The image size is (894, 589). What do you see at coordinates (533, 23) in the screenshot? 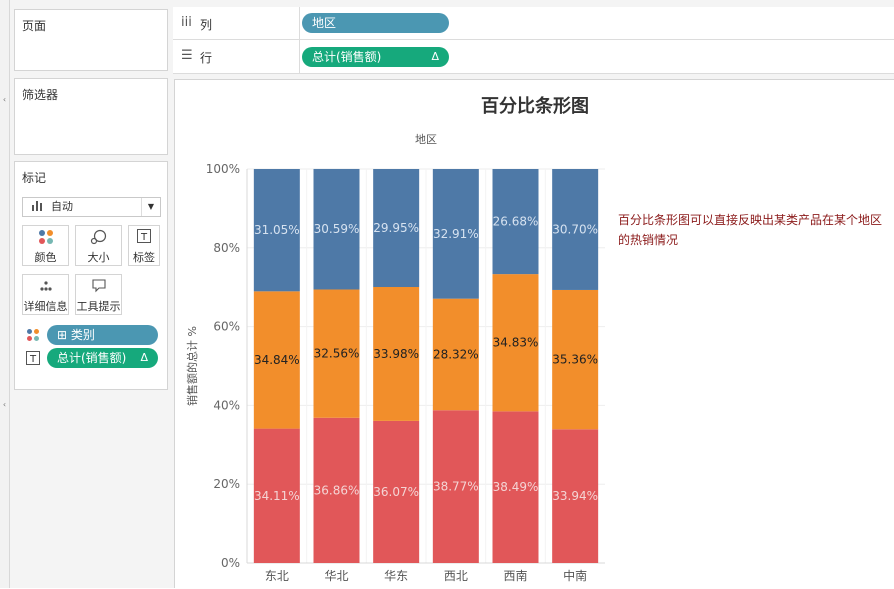
I see `columns-shelf: iii 列 地区` at bounding box center [533, 23].